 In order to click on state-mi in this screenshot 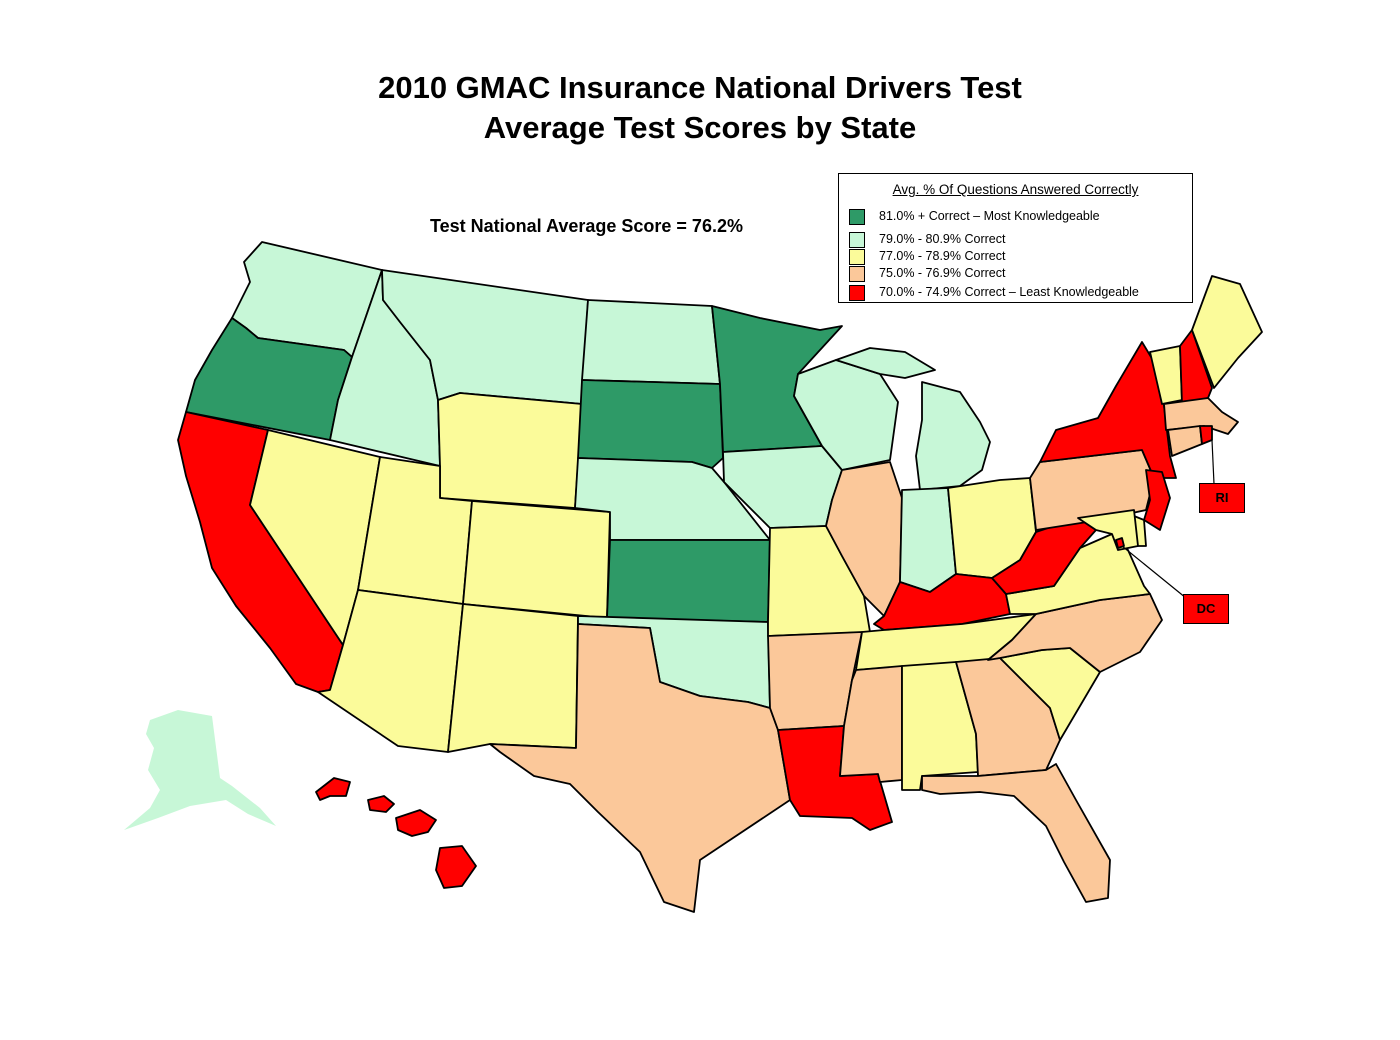, I will do `click(953, 436)`.